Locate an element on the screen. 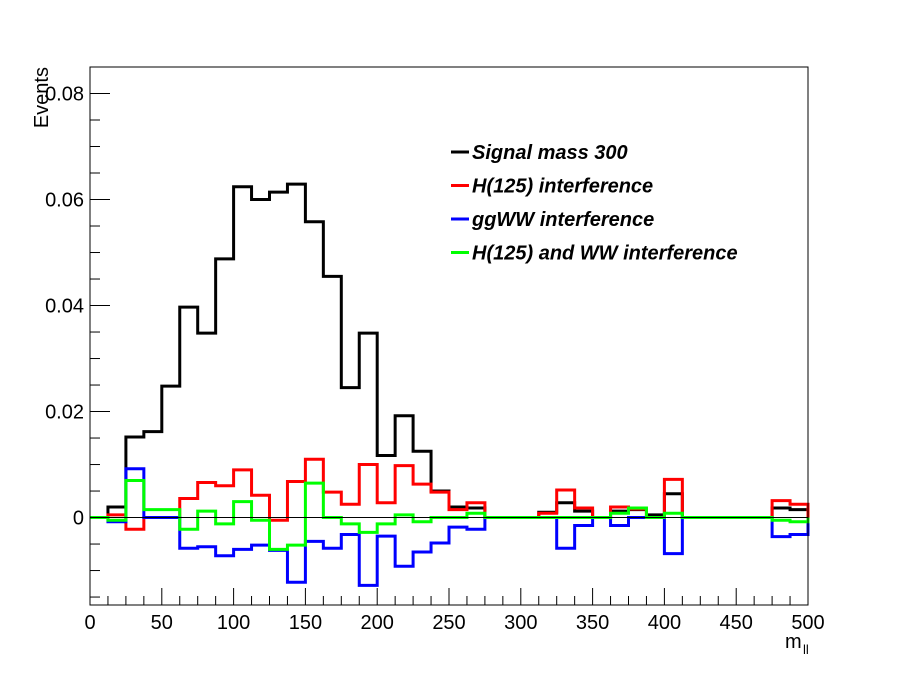 Image resolution: width=898 pixels, height=674 pixels. legend-label: ggWW interference is located at coordinates (562, 220).